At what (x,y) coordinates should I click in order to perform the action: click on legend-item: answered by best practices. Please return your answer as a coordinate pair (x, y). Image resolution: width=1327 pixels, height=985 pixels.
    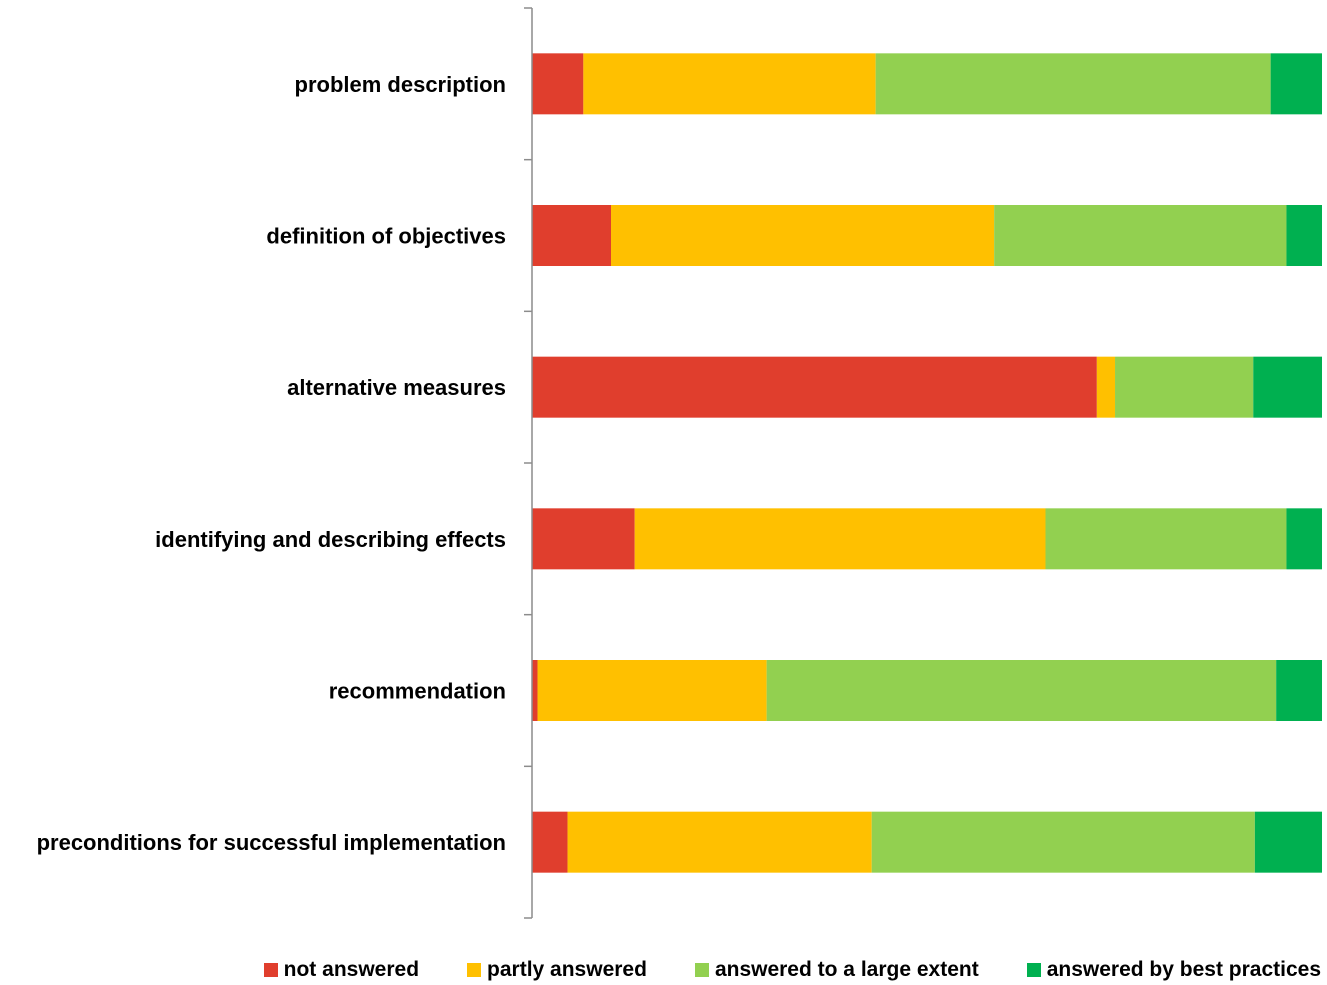
    Looking at the image, I should click on (1173, 970).